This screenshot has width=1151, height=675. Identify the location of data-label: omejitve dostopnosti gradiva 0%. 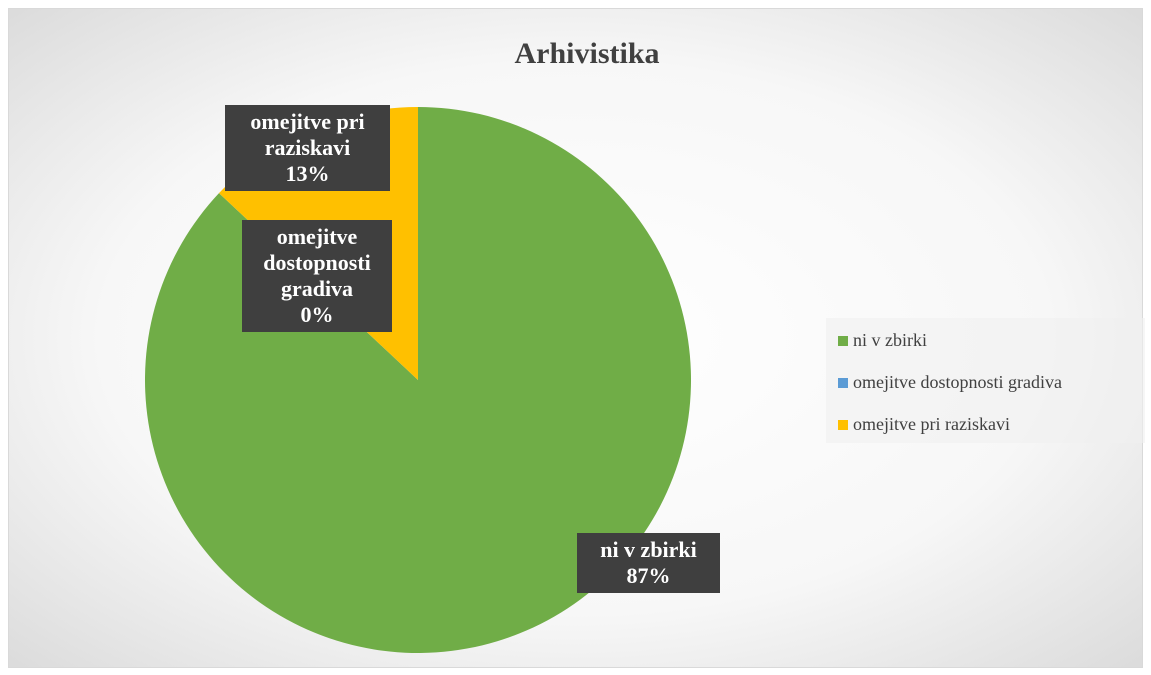
(317, 276).